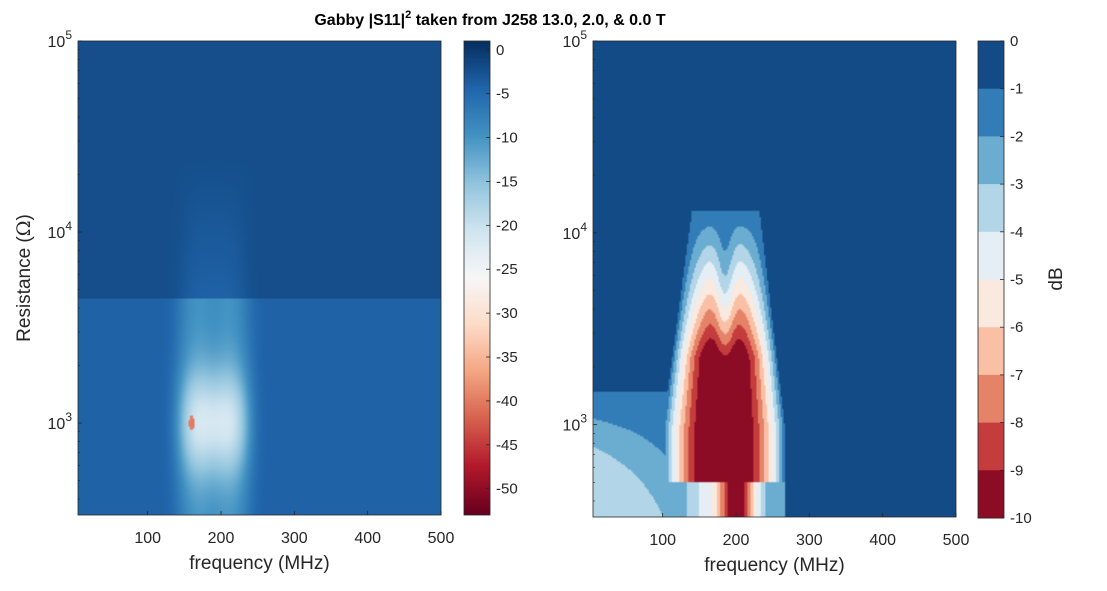 Image resolution: width=1107 pixels, height=591 pixels. I want to click on left-colorbar-ticks: 0 -5 -10 -15 -20 -25 -30 -35 -40 -45 -50, so click(502, 270).